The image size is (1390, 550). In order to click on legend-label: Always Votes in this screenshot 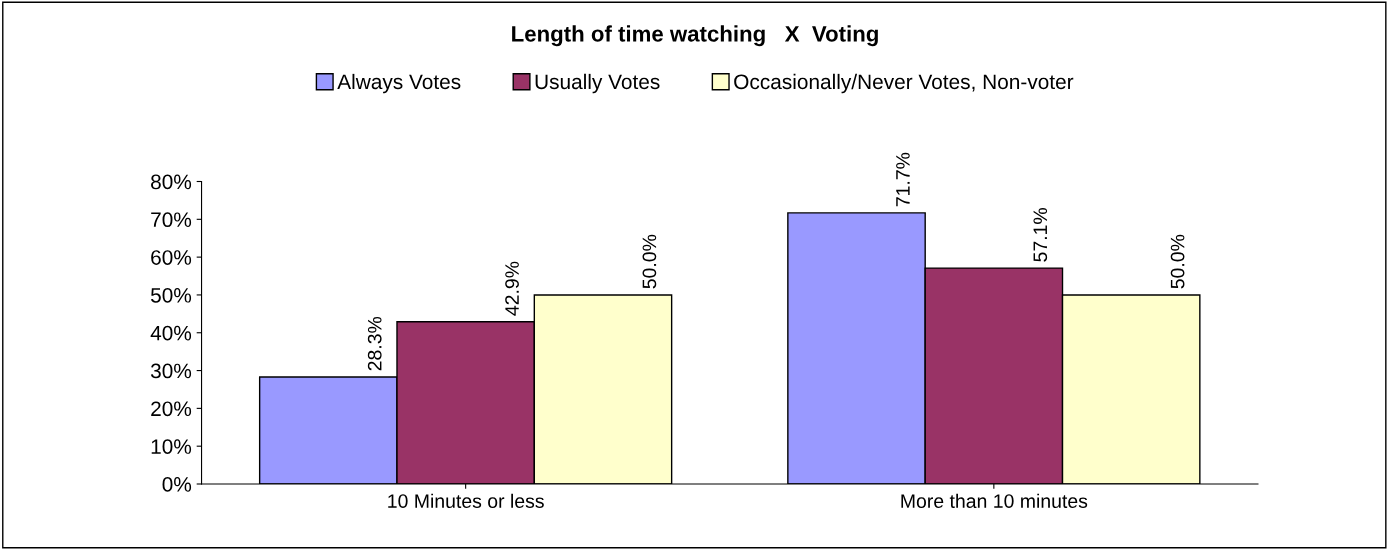, I will do `click(399, 83)`.